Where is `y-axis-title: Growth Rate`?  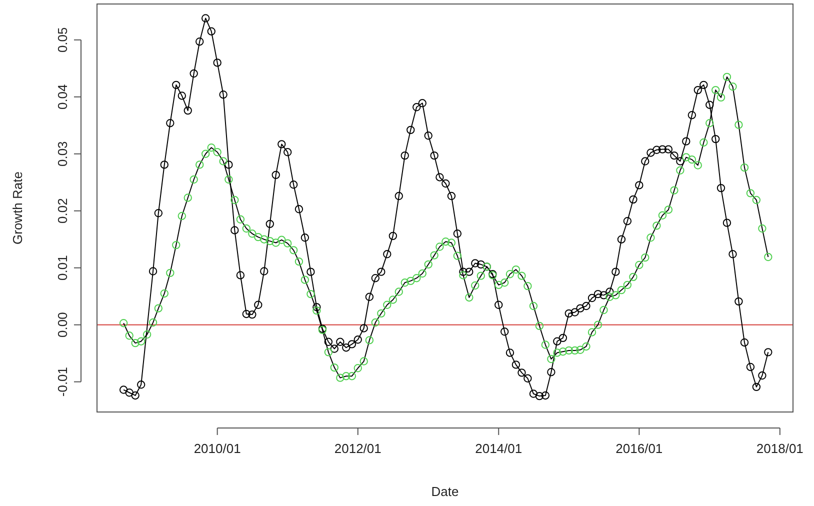
y-axis-title: Growth Rate is located at coordinates (17, 208).